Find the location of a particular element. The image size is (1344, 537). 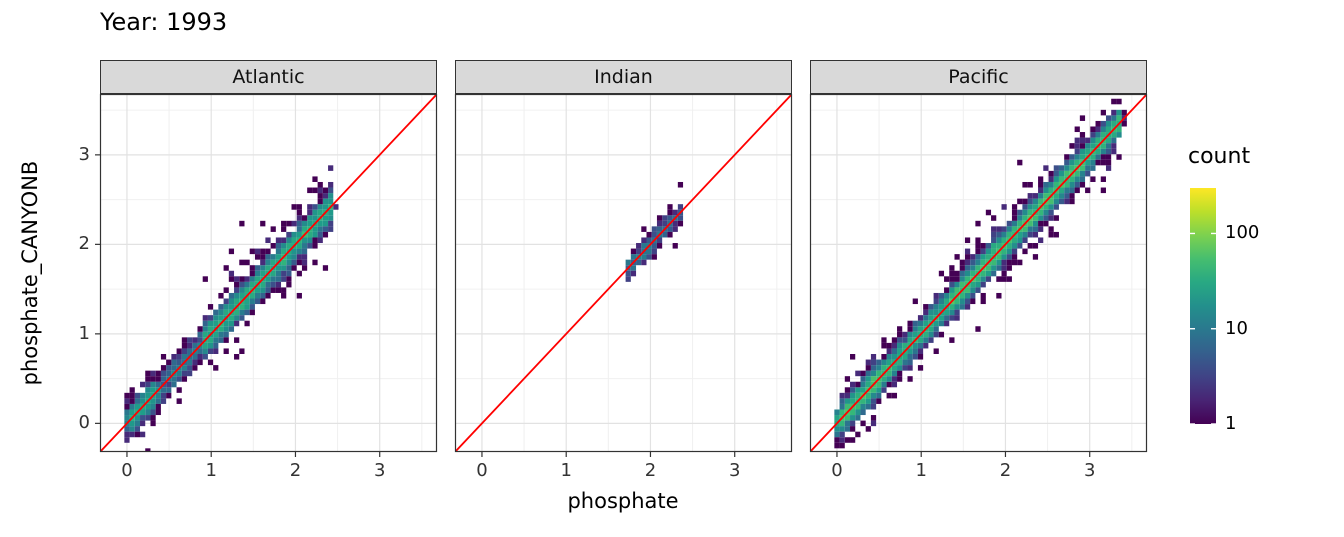

facet-strip-pacific: Pacific is located at coordinates (978, 77).